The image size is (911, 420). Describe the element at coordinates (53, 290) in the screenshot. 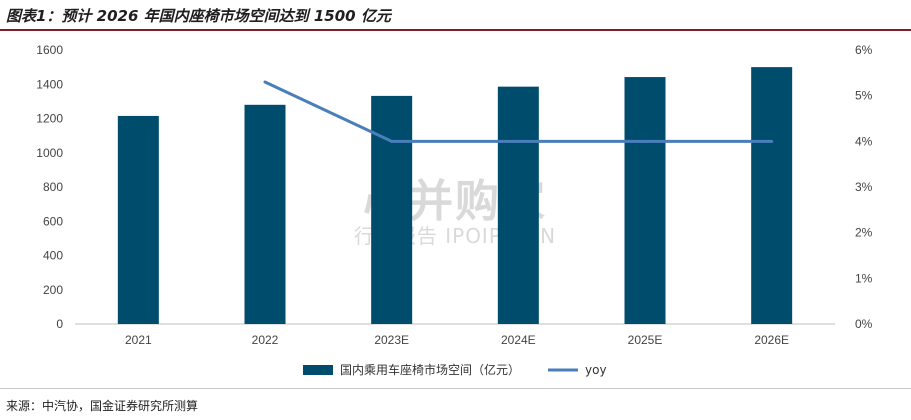

I see `y-left-tick-label: 200` at that location.